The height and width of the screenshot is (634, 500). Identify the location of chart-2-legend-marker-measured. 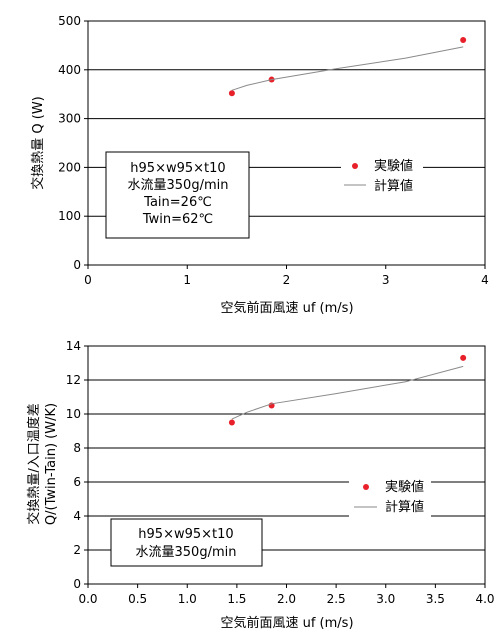
(366, 487).